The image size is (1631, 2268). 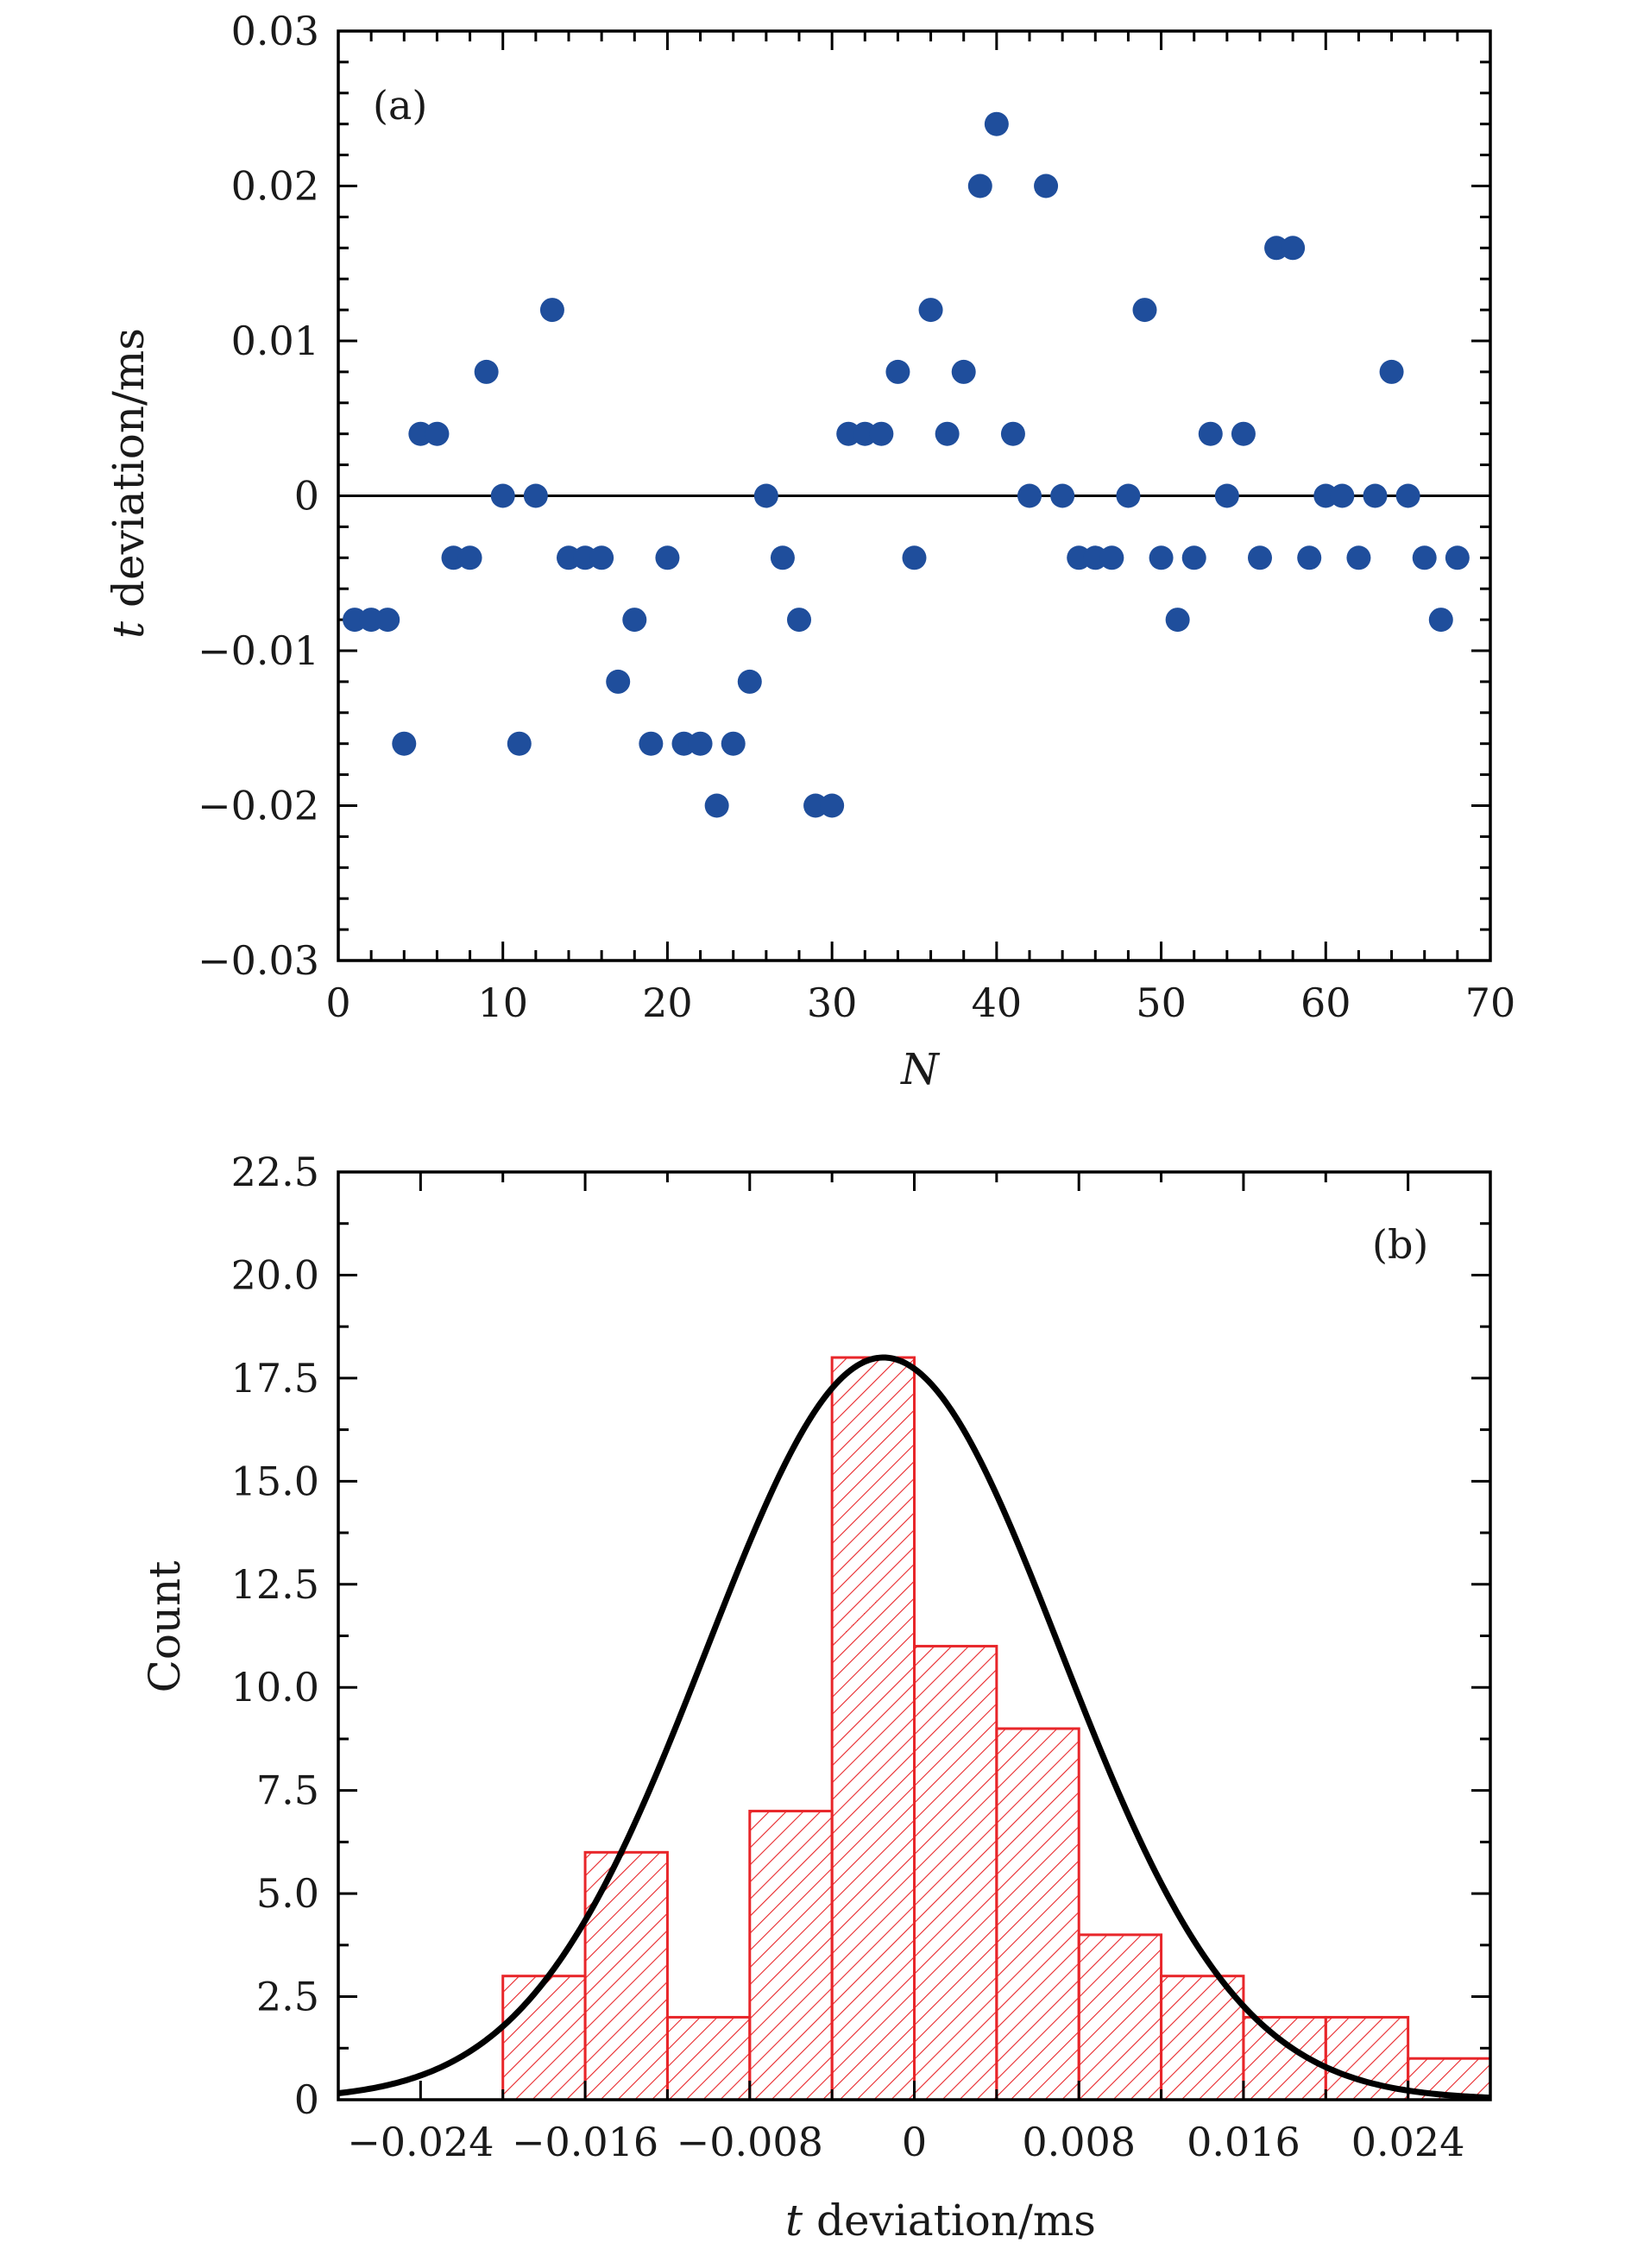 I want to click on y-tick-label: 0.01, so click(x=275, y=341).